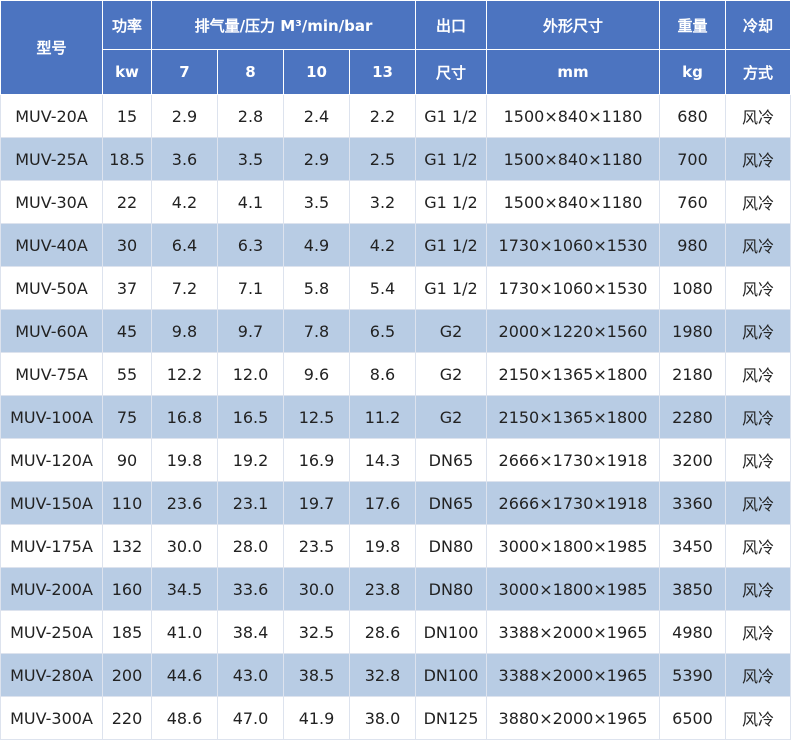  What do you see at coordinates (250, 589) in the screenshot?
I see `cell-flow-8: 33.6` at bounding box center [250, 589].